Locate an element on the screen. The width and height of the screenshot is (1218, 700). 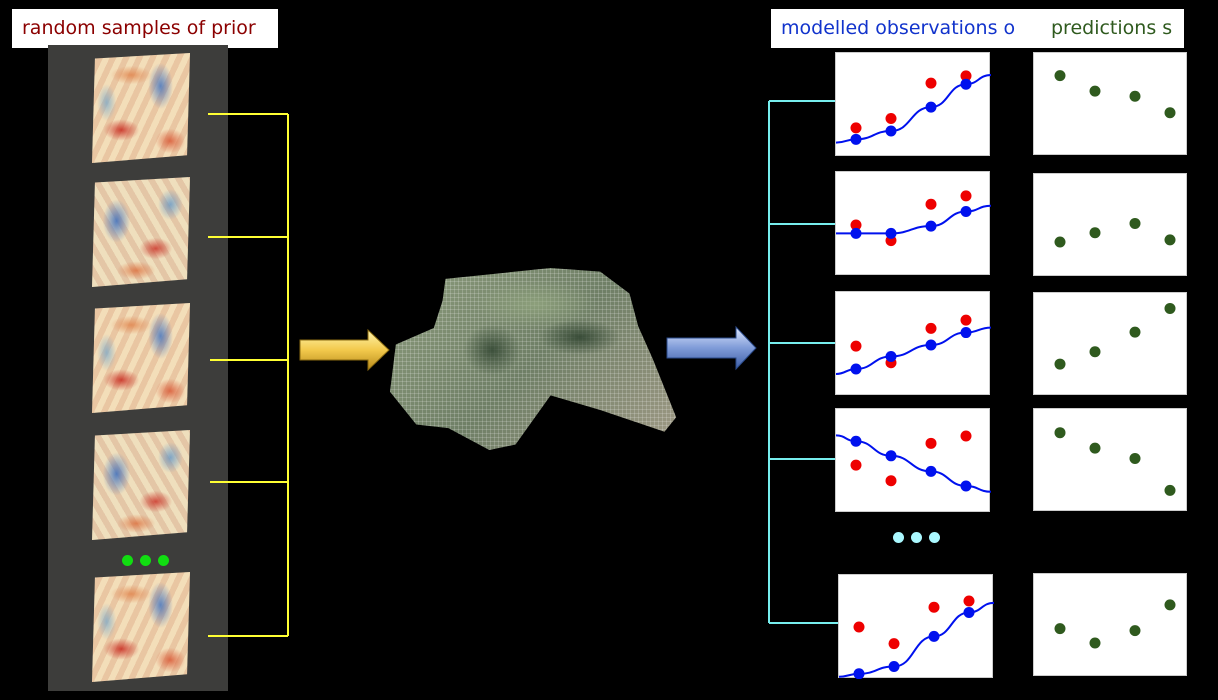
prior-samples-title: random samples of prior is located at coordinates (145, 28).